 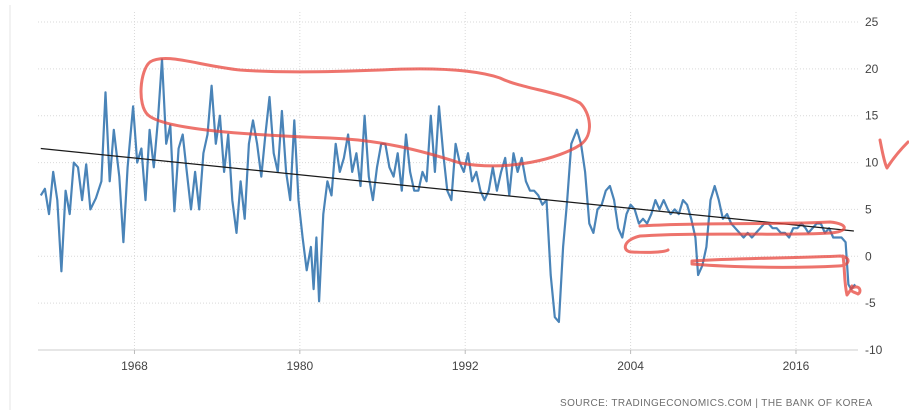 What do you see at coordinates (868, 256) in the screenshot?
I see `y-tick-label: 0` at bounding box center [868, 256].